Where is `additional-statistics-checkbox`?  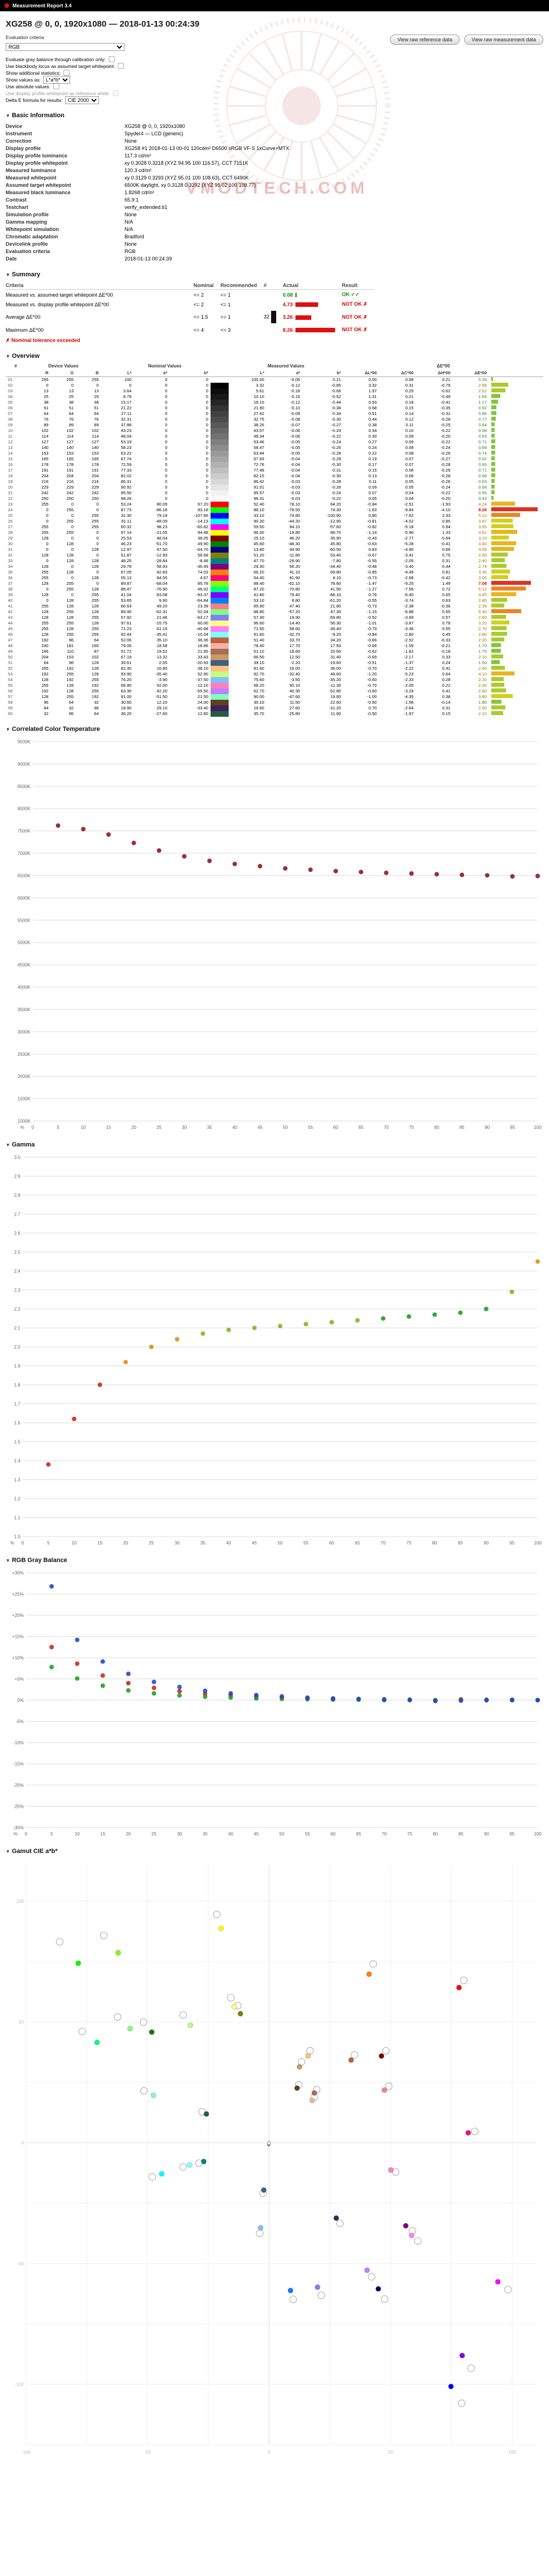 additional-statistics-checkbox is located at coordinates (66, 73).